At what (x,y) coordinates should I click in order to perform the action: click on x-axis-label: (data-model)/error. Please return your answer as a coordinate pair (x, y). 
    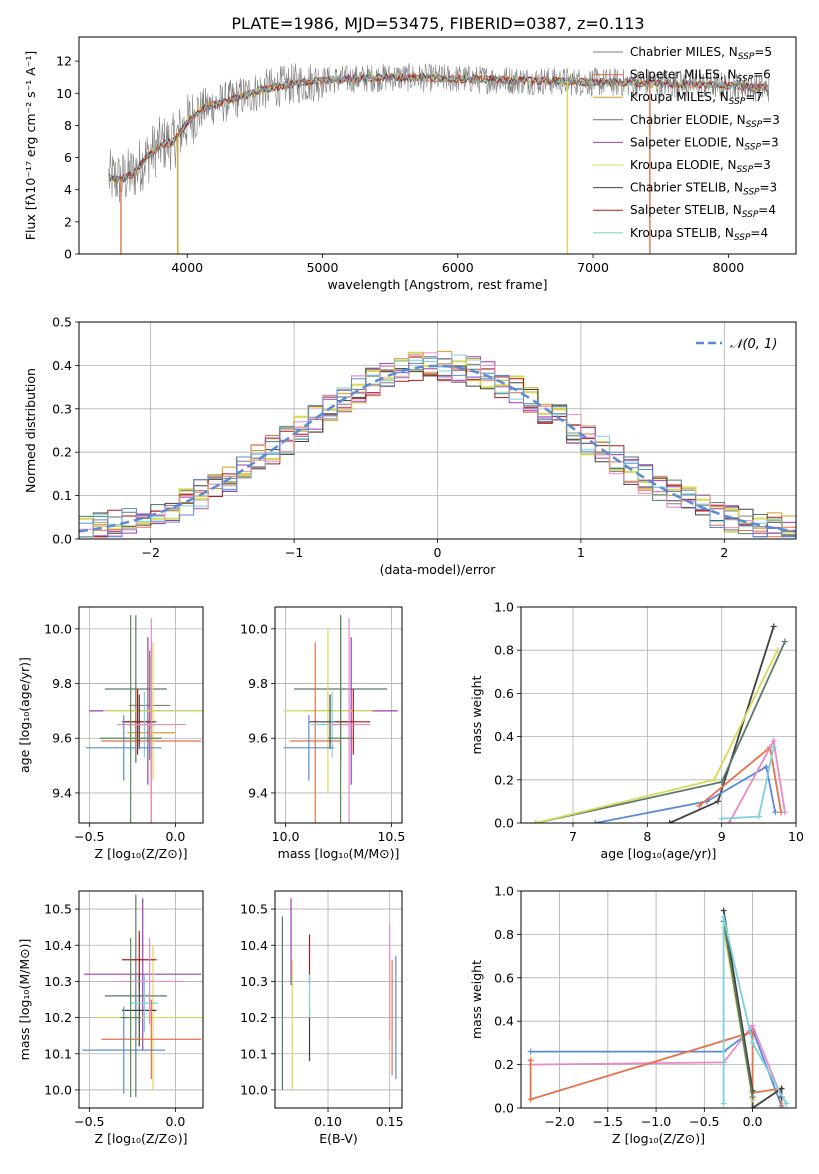
    Looking at the image, I should click on (438, 569).